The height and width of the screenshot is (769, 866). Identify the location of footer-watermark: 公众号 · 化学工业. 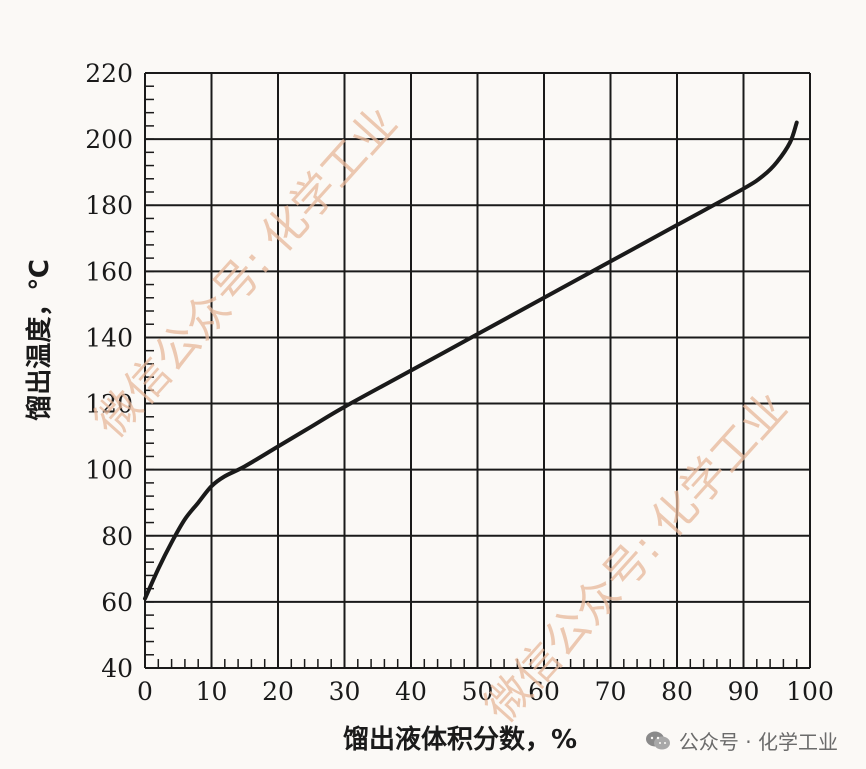
(741, 740).